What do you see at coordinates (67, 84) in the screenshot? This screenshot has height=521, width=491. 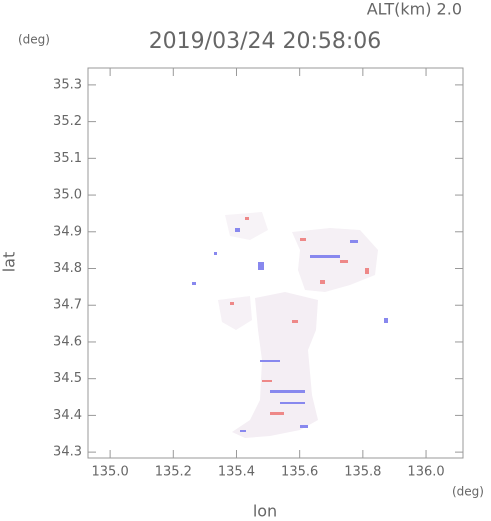 I see `y-tick-label: 35.3` at bounding box center [67, 84].